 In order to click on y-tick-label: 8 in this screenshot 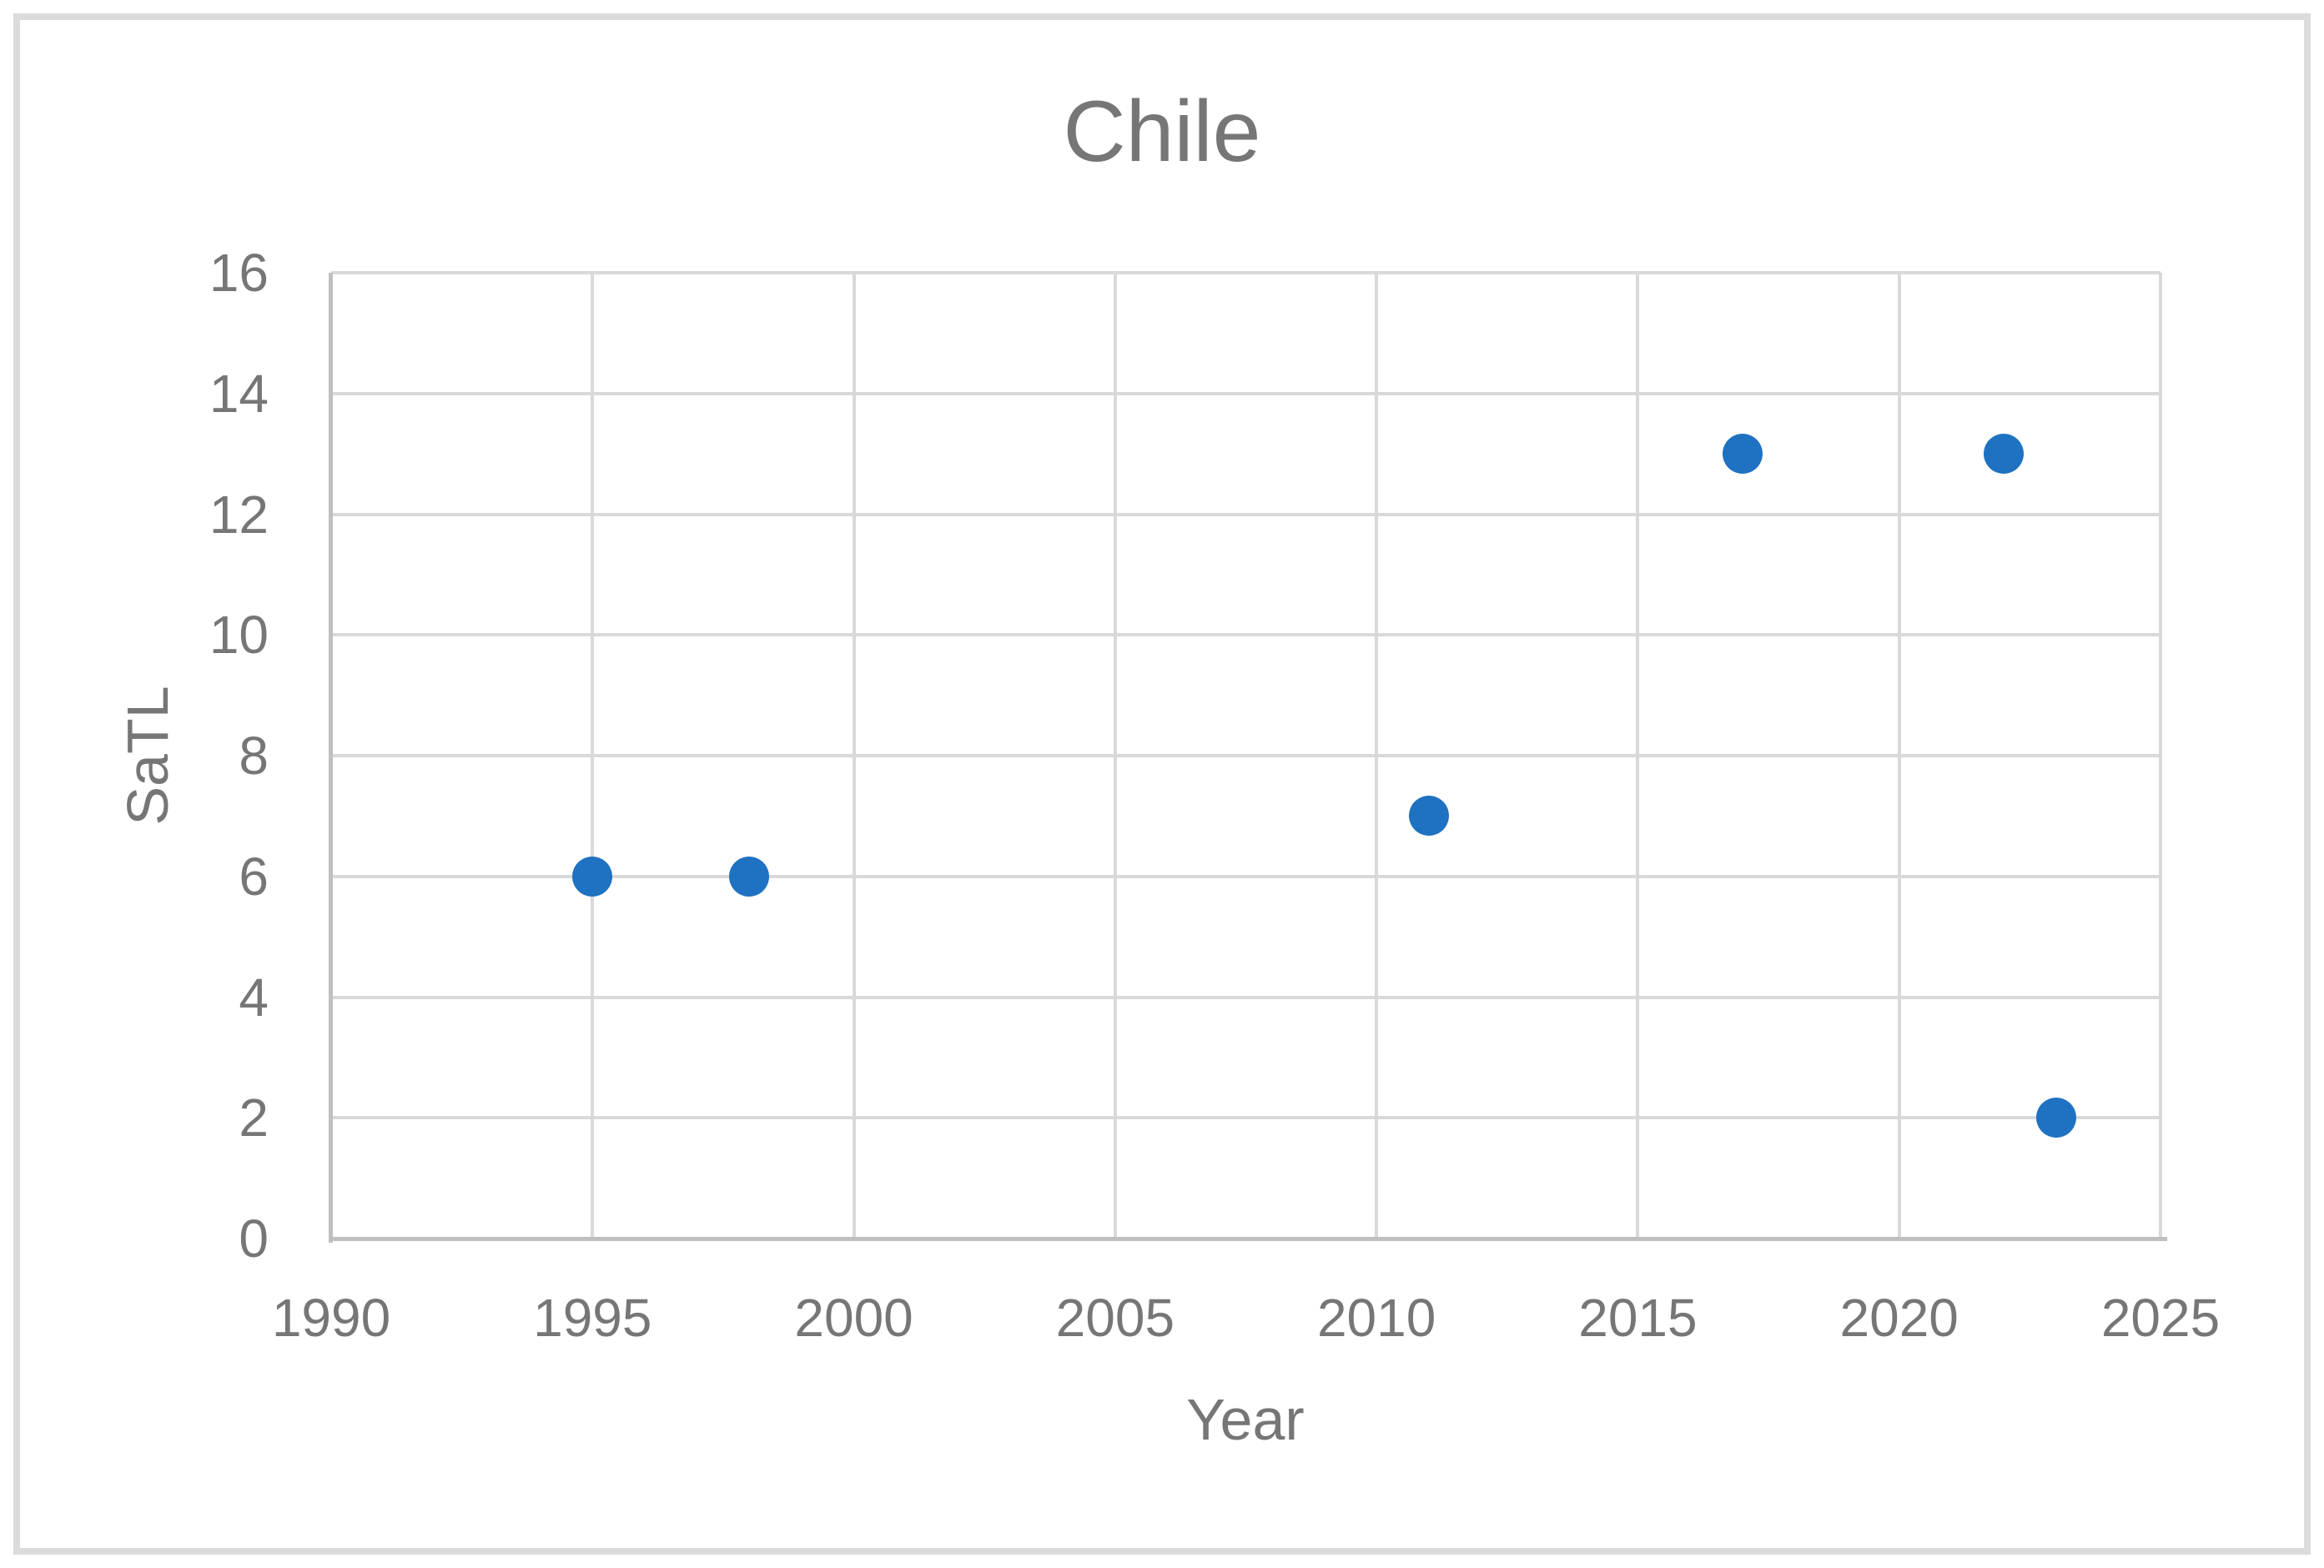, I will do `click(254, 756)`.